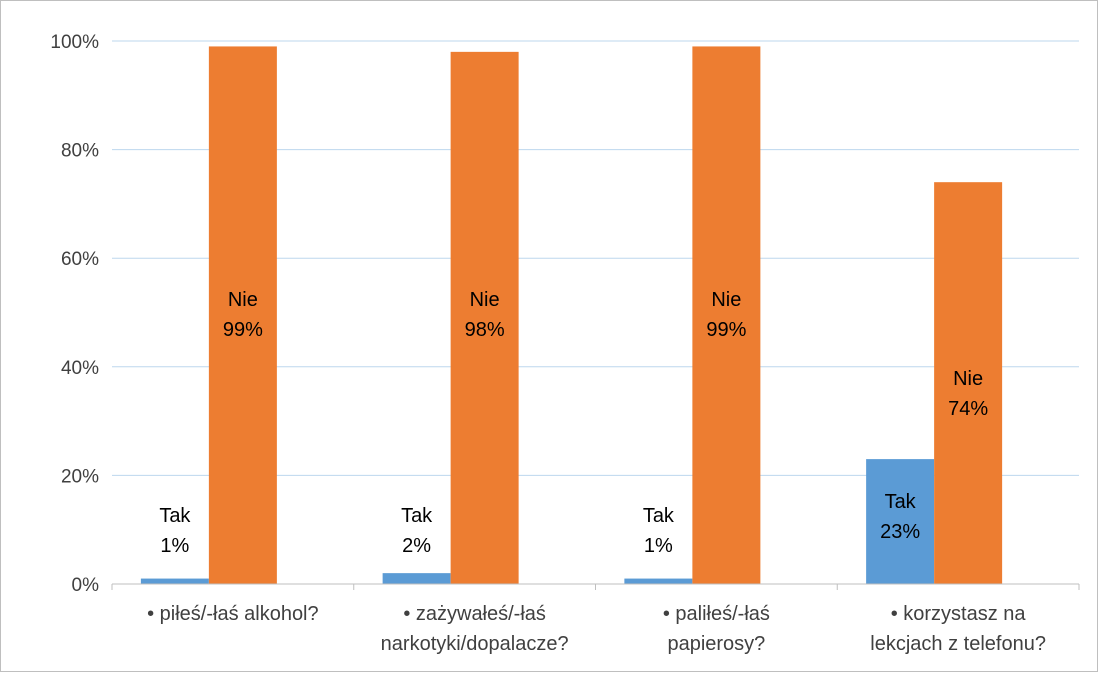 This screenshot has height=676, width=1098. Describe the element at coordinates (968, 409) in the screenshot. I see `bar-label-value: 74%` at that location.